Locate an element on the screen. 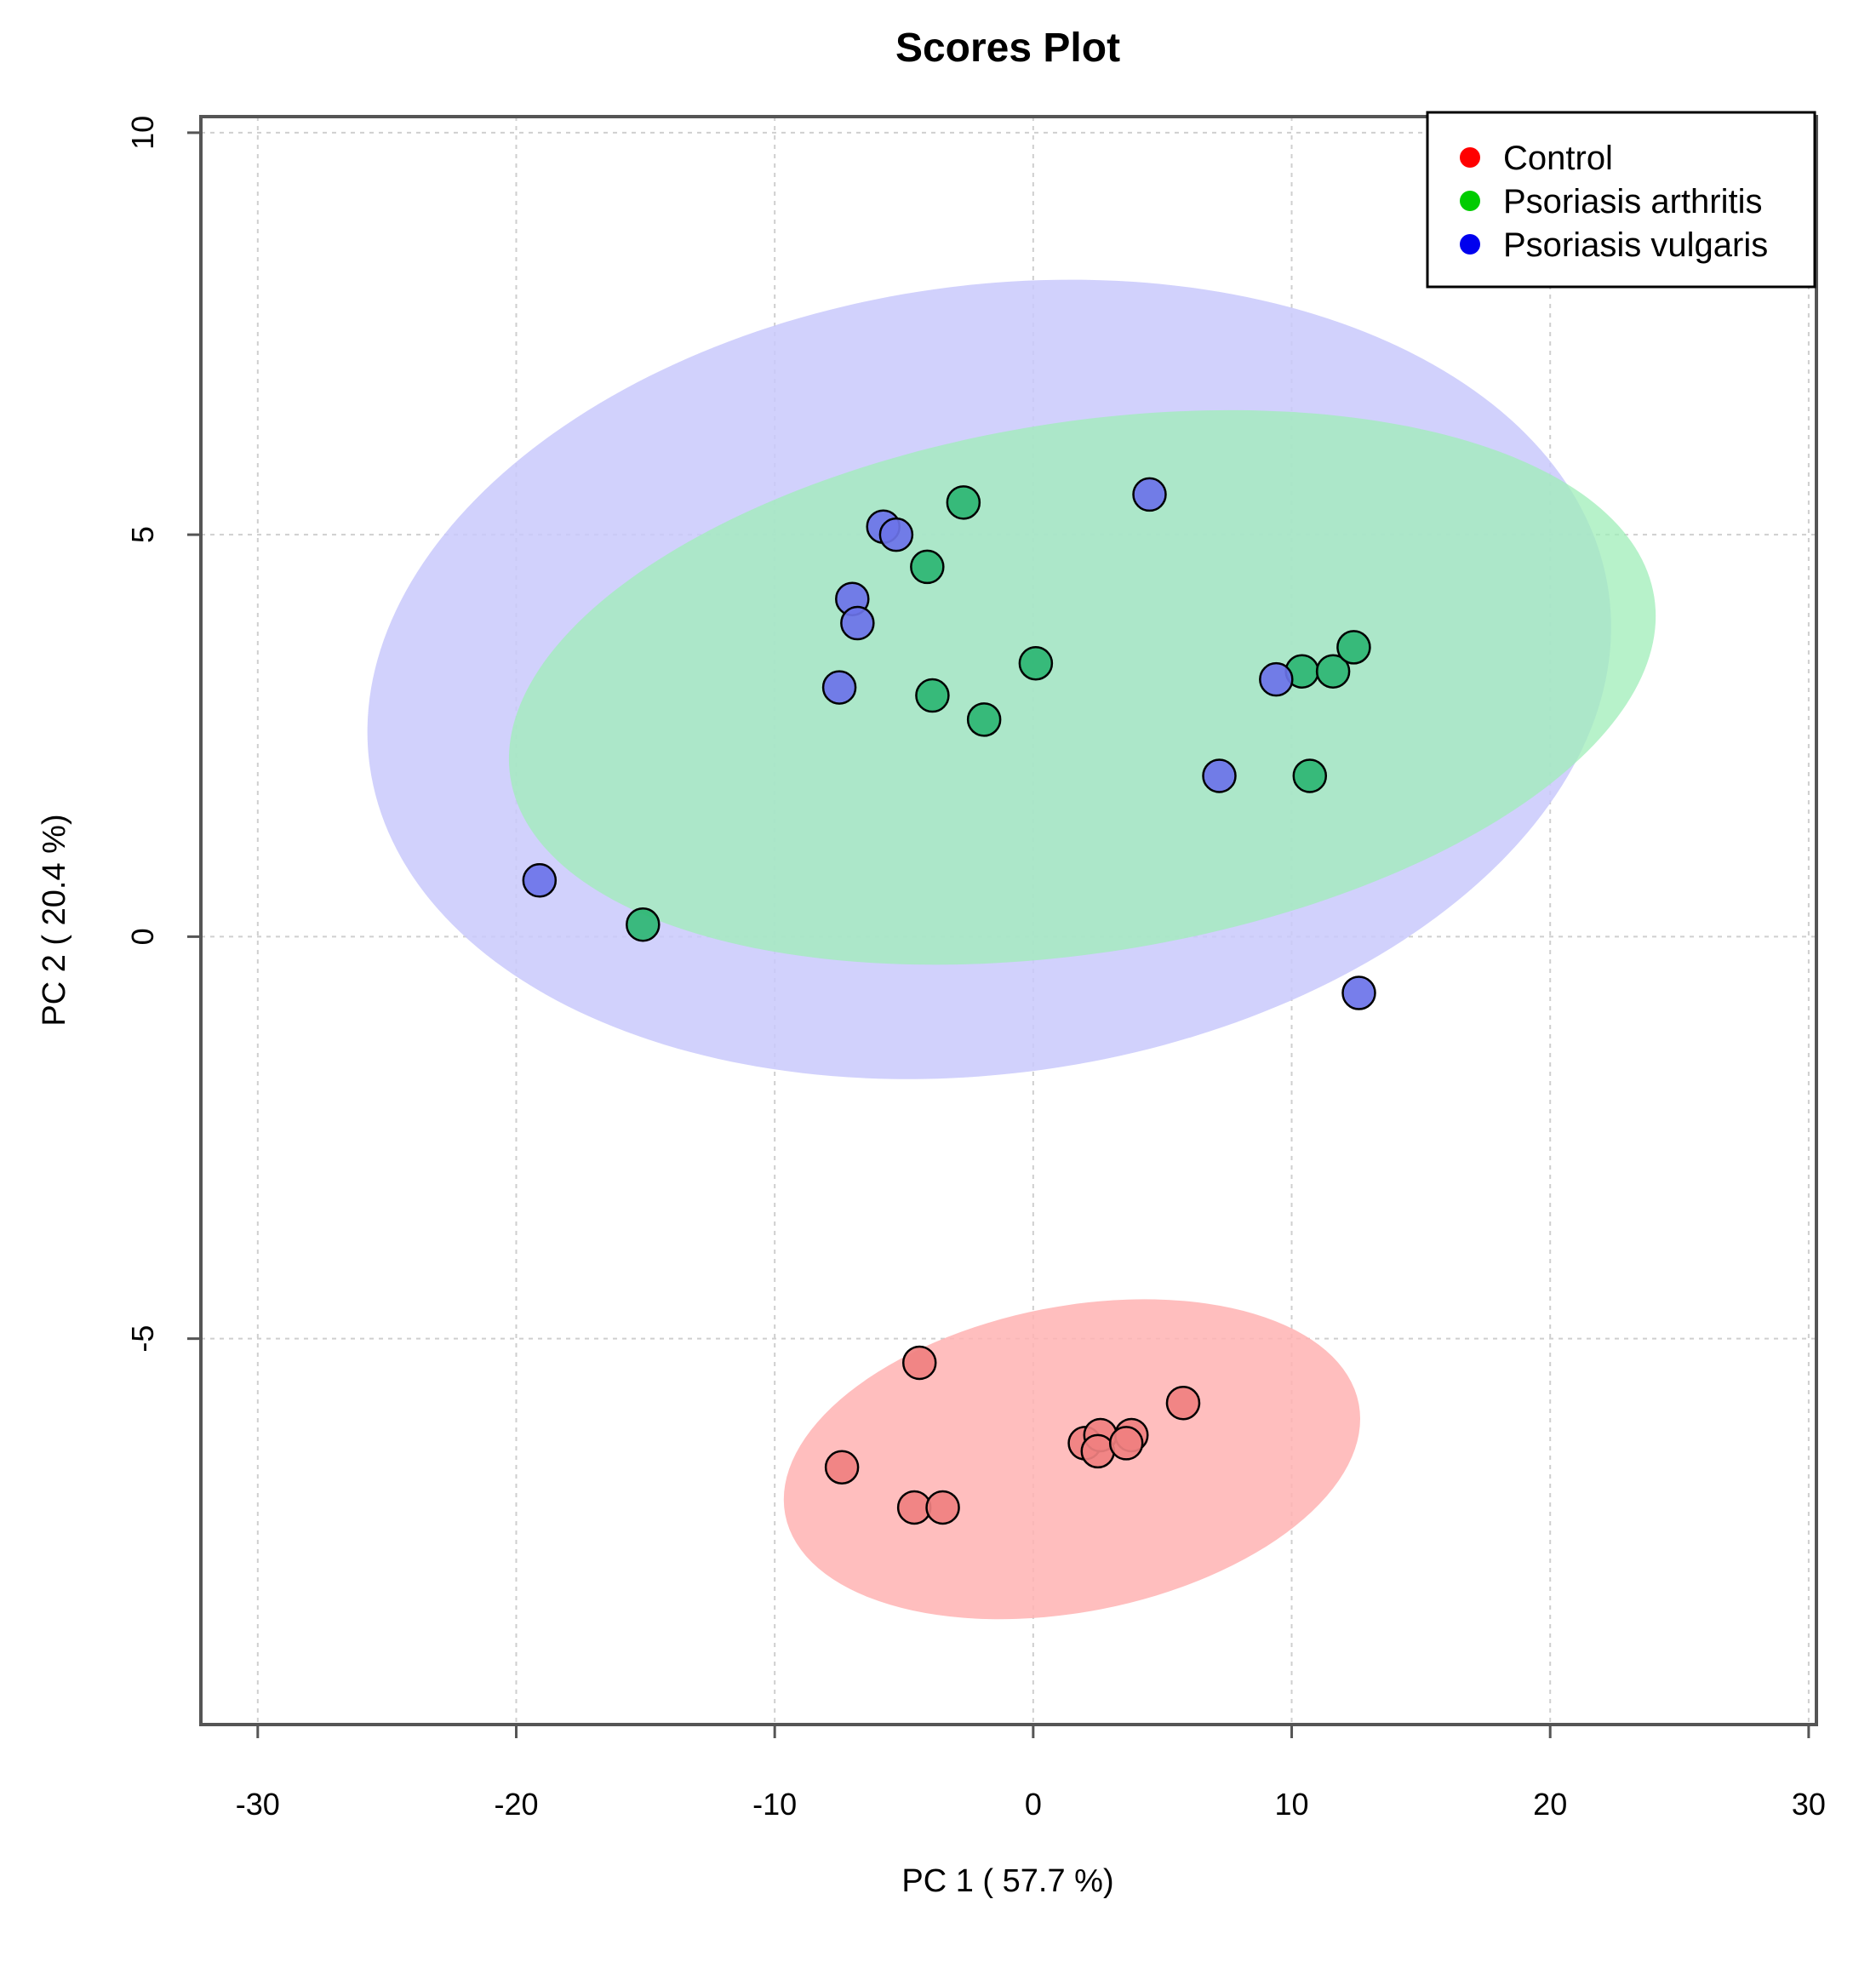 Image resolution: width=1876 pixels, height=1968 pixels. legend-marker-psoriasis-arthritis is located at coordinates (1470, 201).